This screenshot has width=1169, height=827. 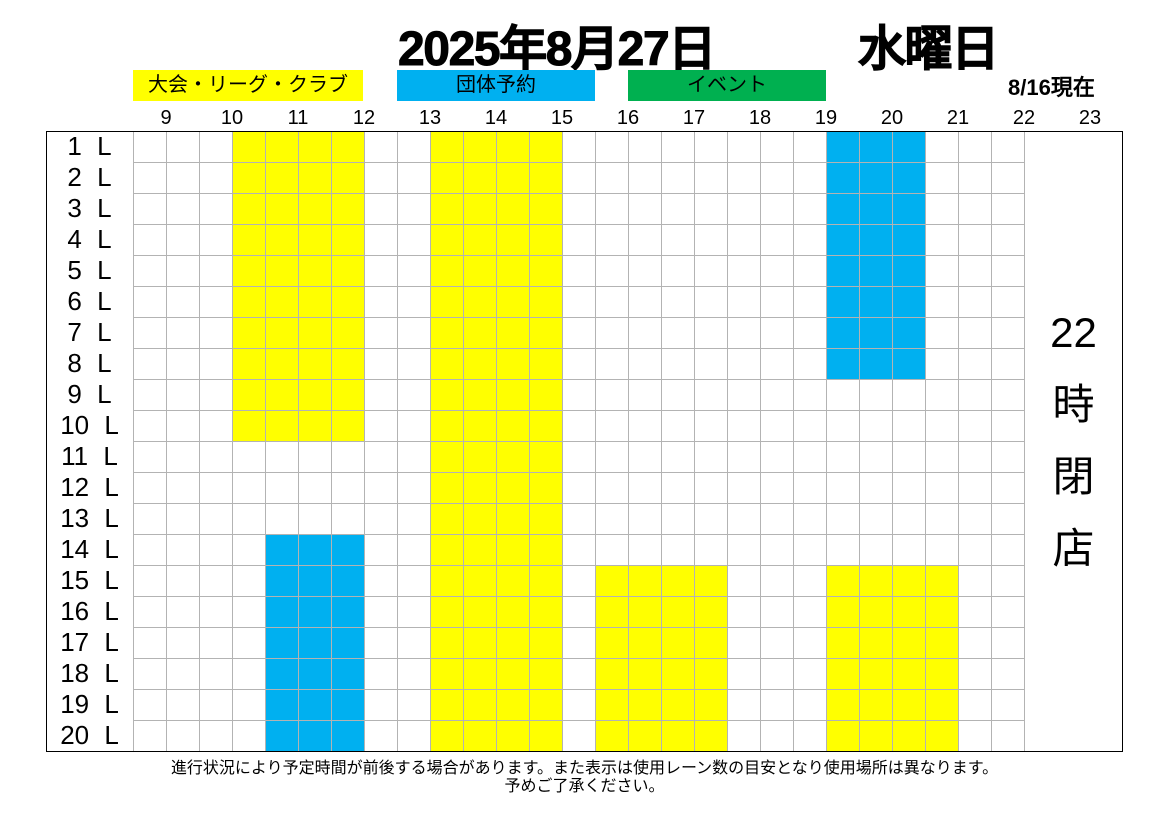 What do you see at coordinates (1073, 404) in the screenshot?
I see `closing-notice-char: 時` at bounding box center [1073, 404].